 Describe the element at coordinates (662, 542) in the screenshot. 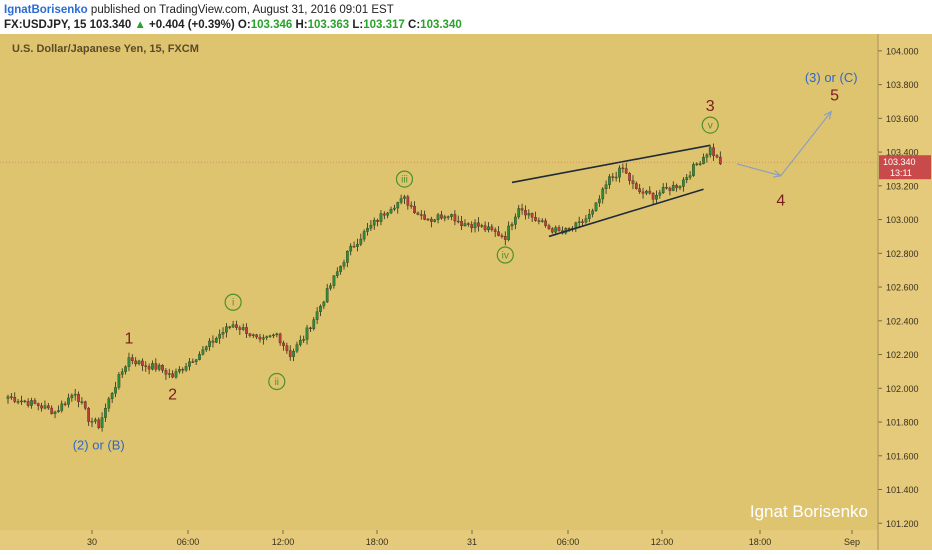

I see `time-tick-label: 12:00` at that location.